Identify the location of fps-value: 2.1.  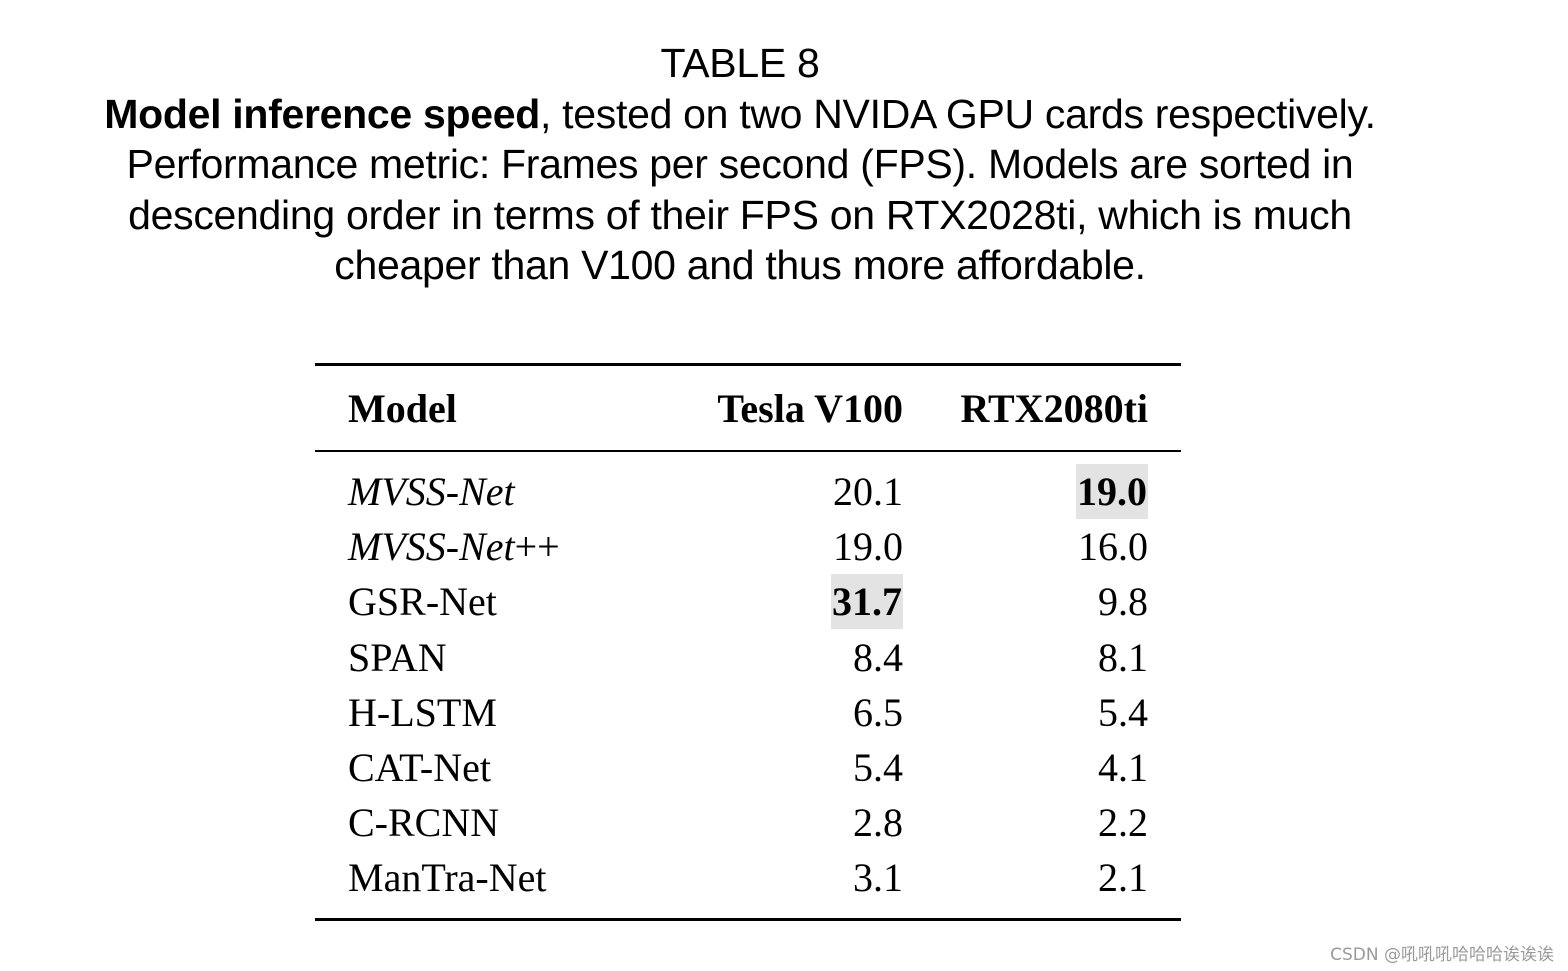
(1123, 878).